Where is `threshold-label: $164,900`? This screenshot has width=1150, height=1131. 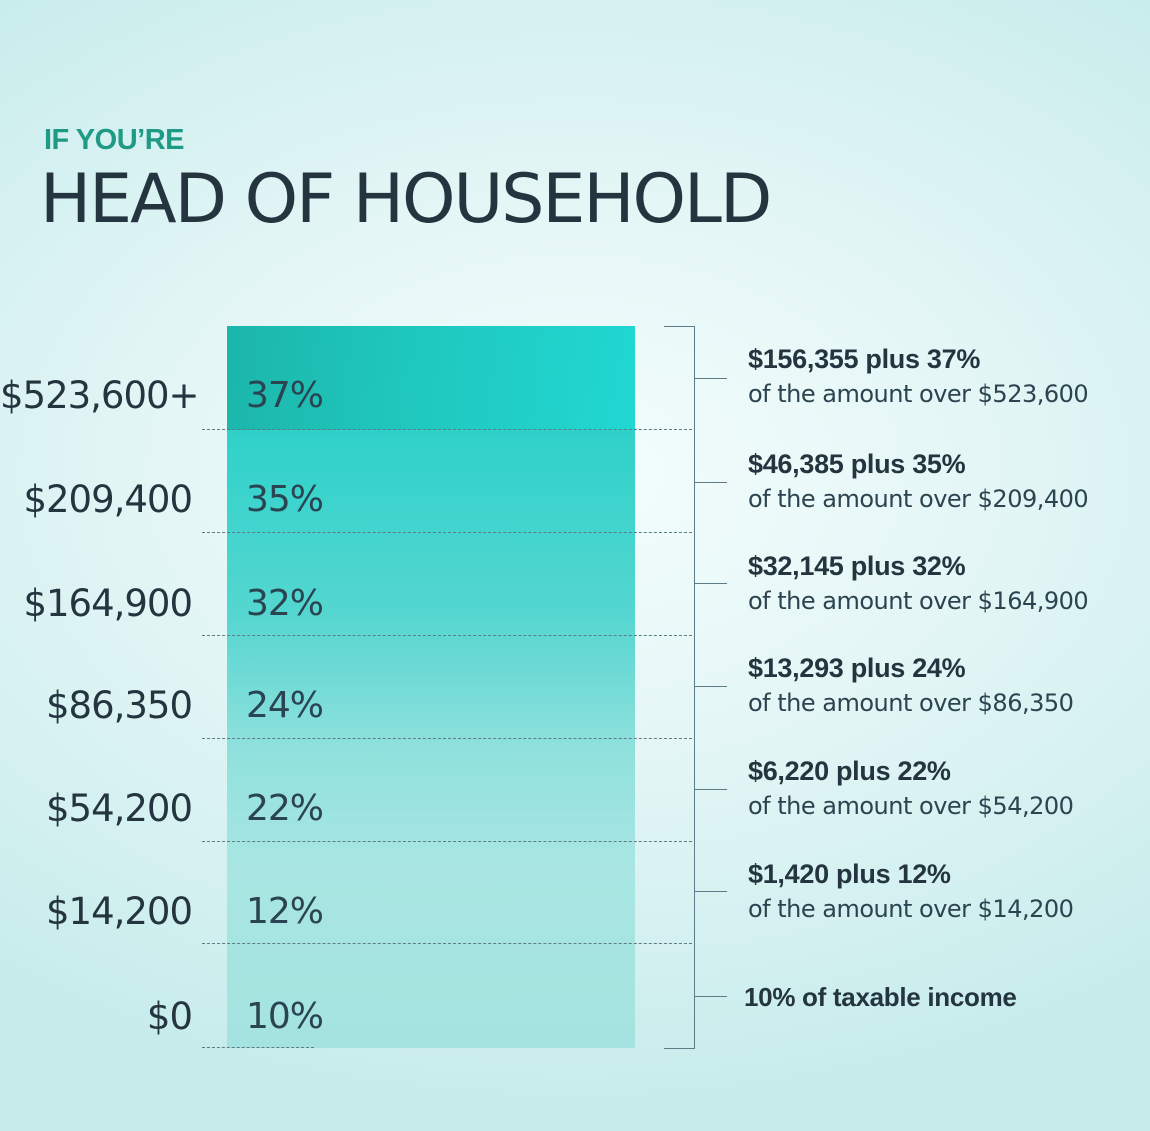
threshold-label: $164,900 is located at coordinates (108, 603).